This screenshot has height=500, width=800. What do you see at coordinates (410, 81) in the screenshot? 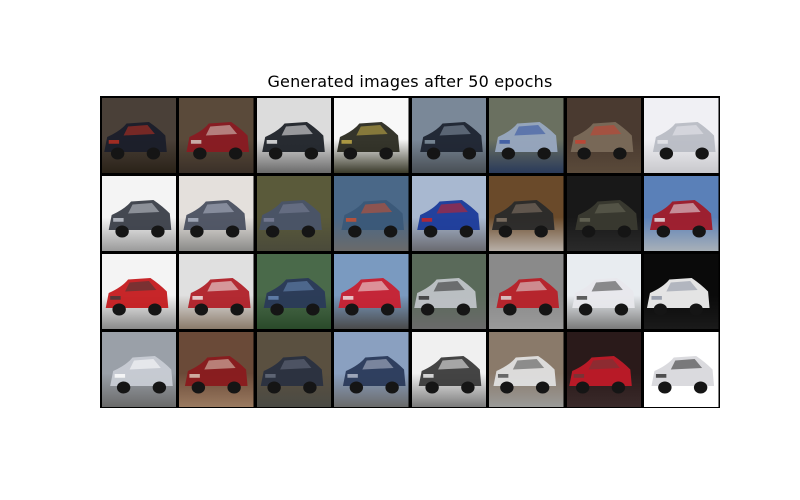
I see `figure-title: Generated images after 50 epochs` at bounding box center [410, 81].